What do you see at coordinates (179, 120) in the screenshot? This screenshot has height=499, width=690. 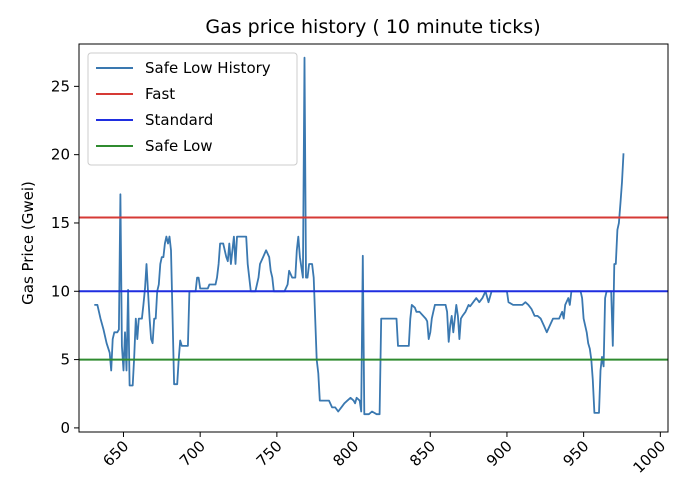 I see `legend-label: Standard` at bounding box center [179, 120].